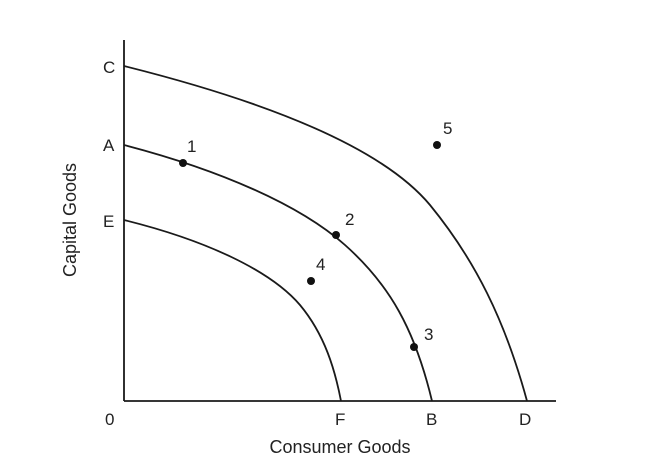 The width and height of the screenshot is (653, 470). Describe the element at coordinates (191, 146) in the screenshot. I see `point-1-label: 1` at that location.